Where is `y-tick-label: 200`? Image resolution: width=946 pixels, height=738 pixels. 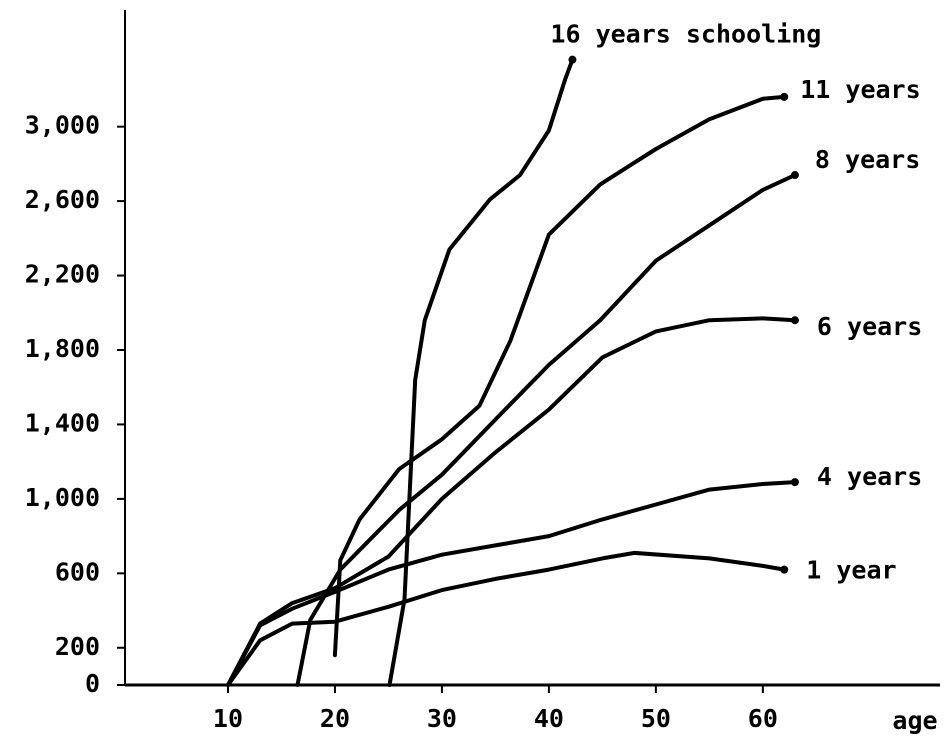 y-tick-label: 200 is located at coordinates (77, 646).